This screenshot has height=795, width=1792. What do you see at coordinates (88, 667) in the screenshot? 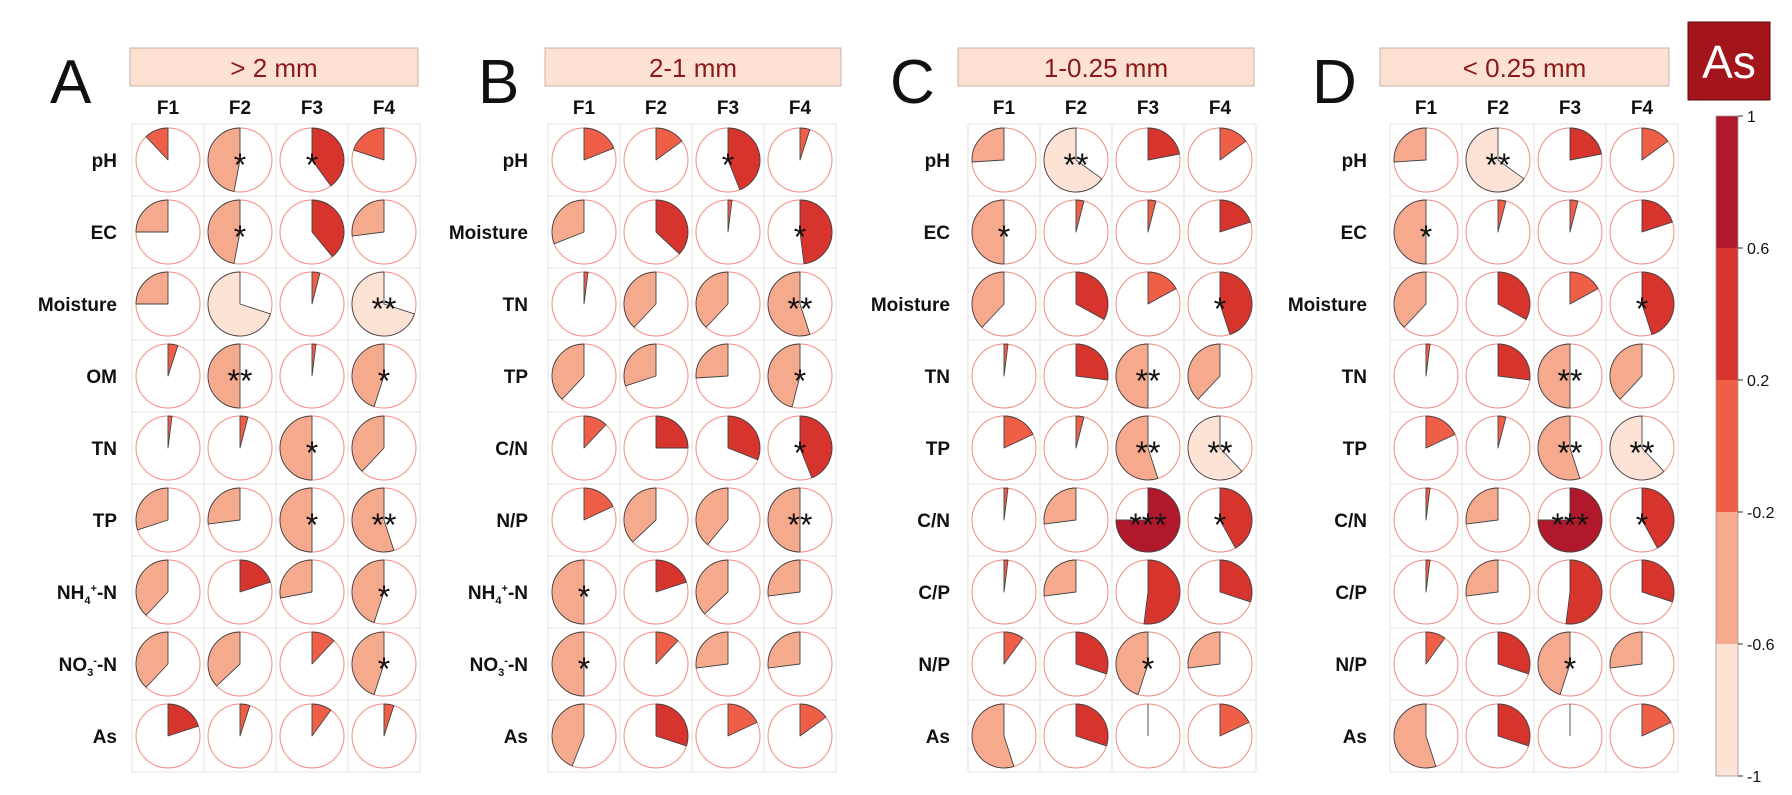
I see `row-label: NO3--N` at bounding box center [88, 667].